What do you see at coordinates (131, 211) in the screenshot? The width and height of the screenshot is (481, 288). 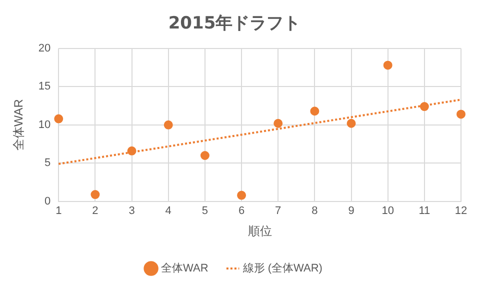 I see `x-tick-label: 3` at bounding box center [131, 211].